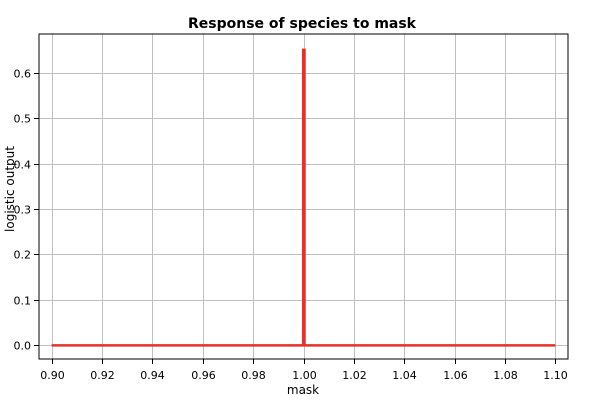 This screenshot has width=600, height=400. Describe the element at coordinates (23, 74) in the screenshot. I see `y-tick-label: 0.6` at that location.